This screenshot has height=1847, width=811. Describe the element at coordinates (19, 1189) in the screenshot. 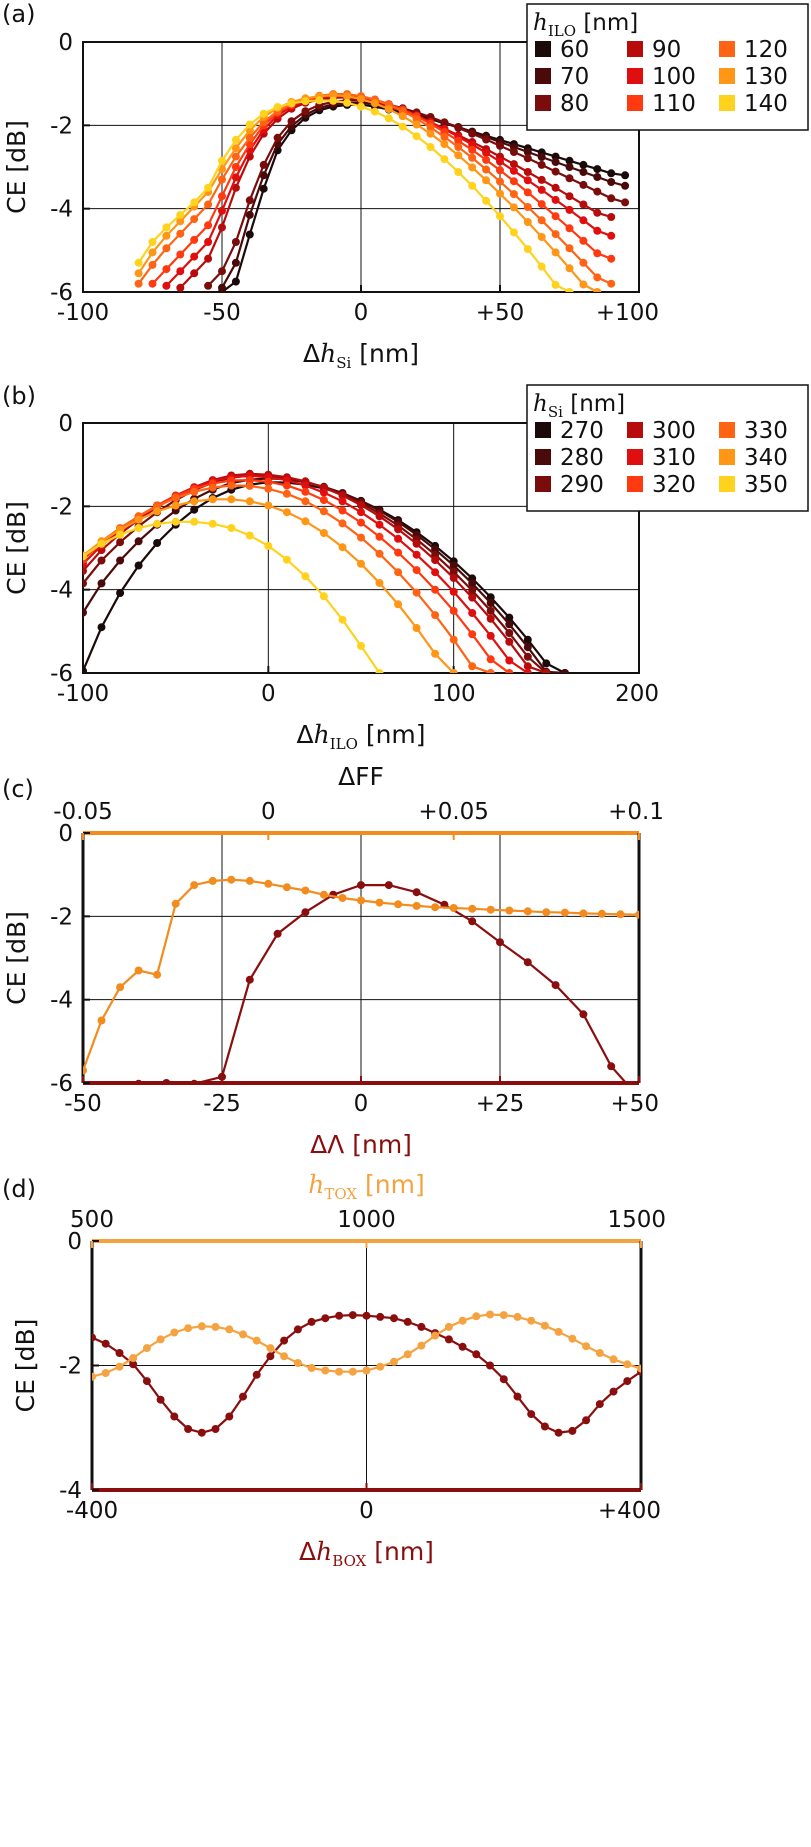

I see `panel-label: (d)` at that location.